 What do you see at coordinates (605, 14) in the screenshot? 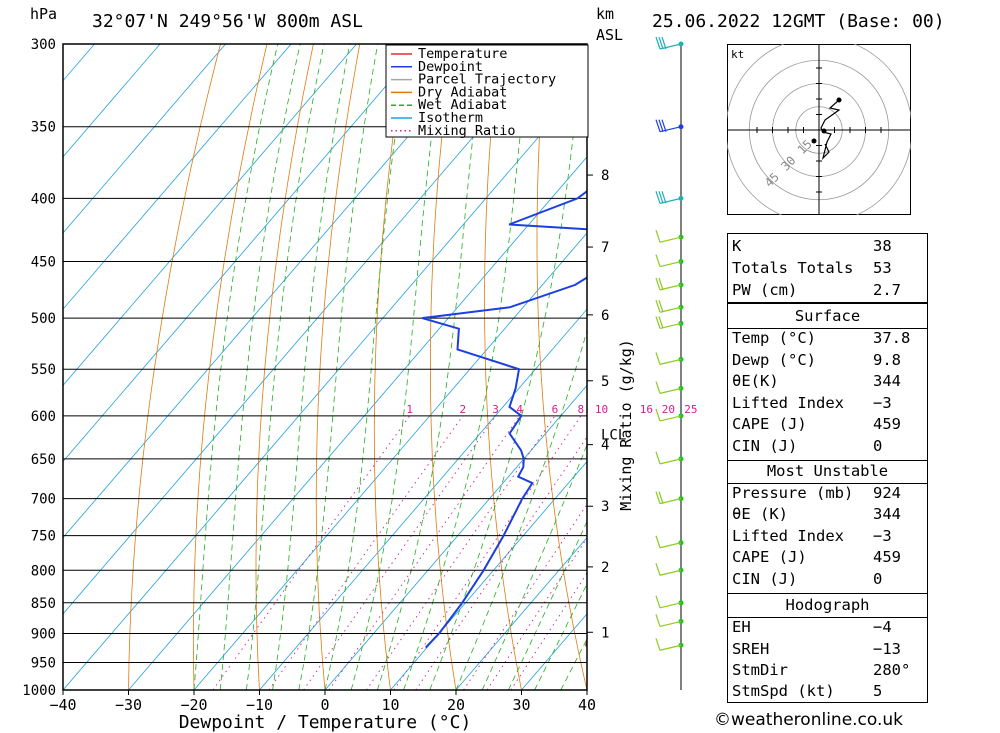
I see `km-unit-label: km` at bounding box center [605, 14].